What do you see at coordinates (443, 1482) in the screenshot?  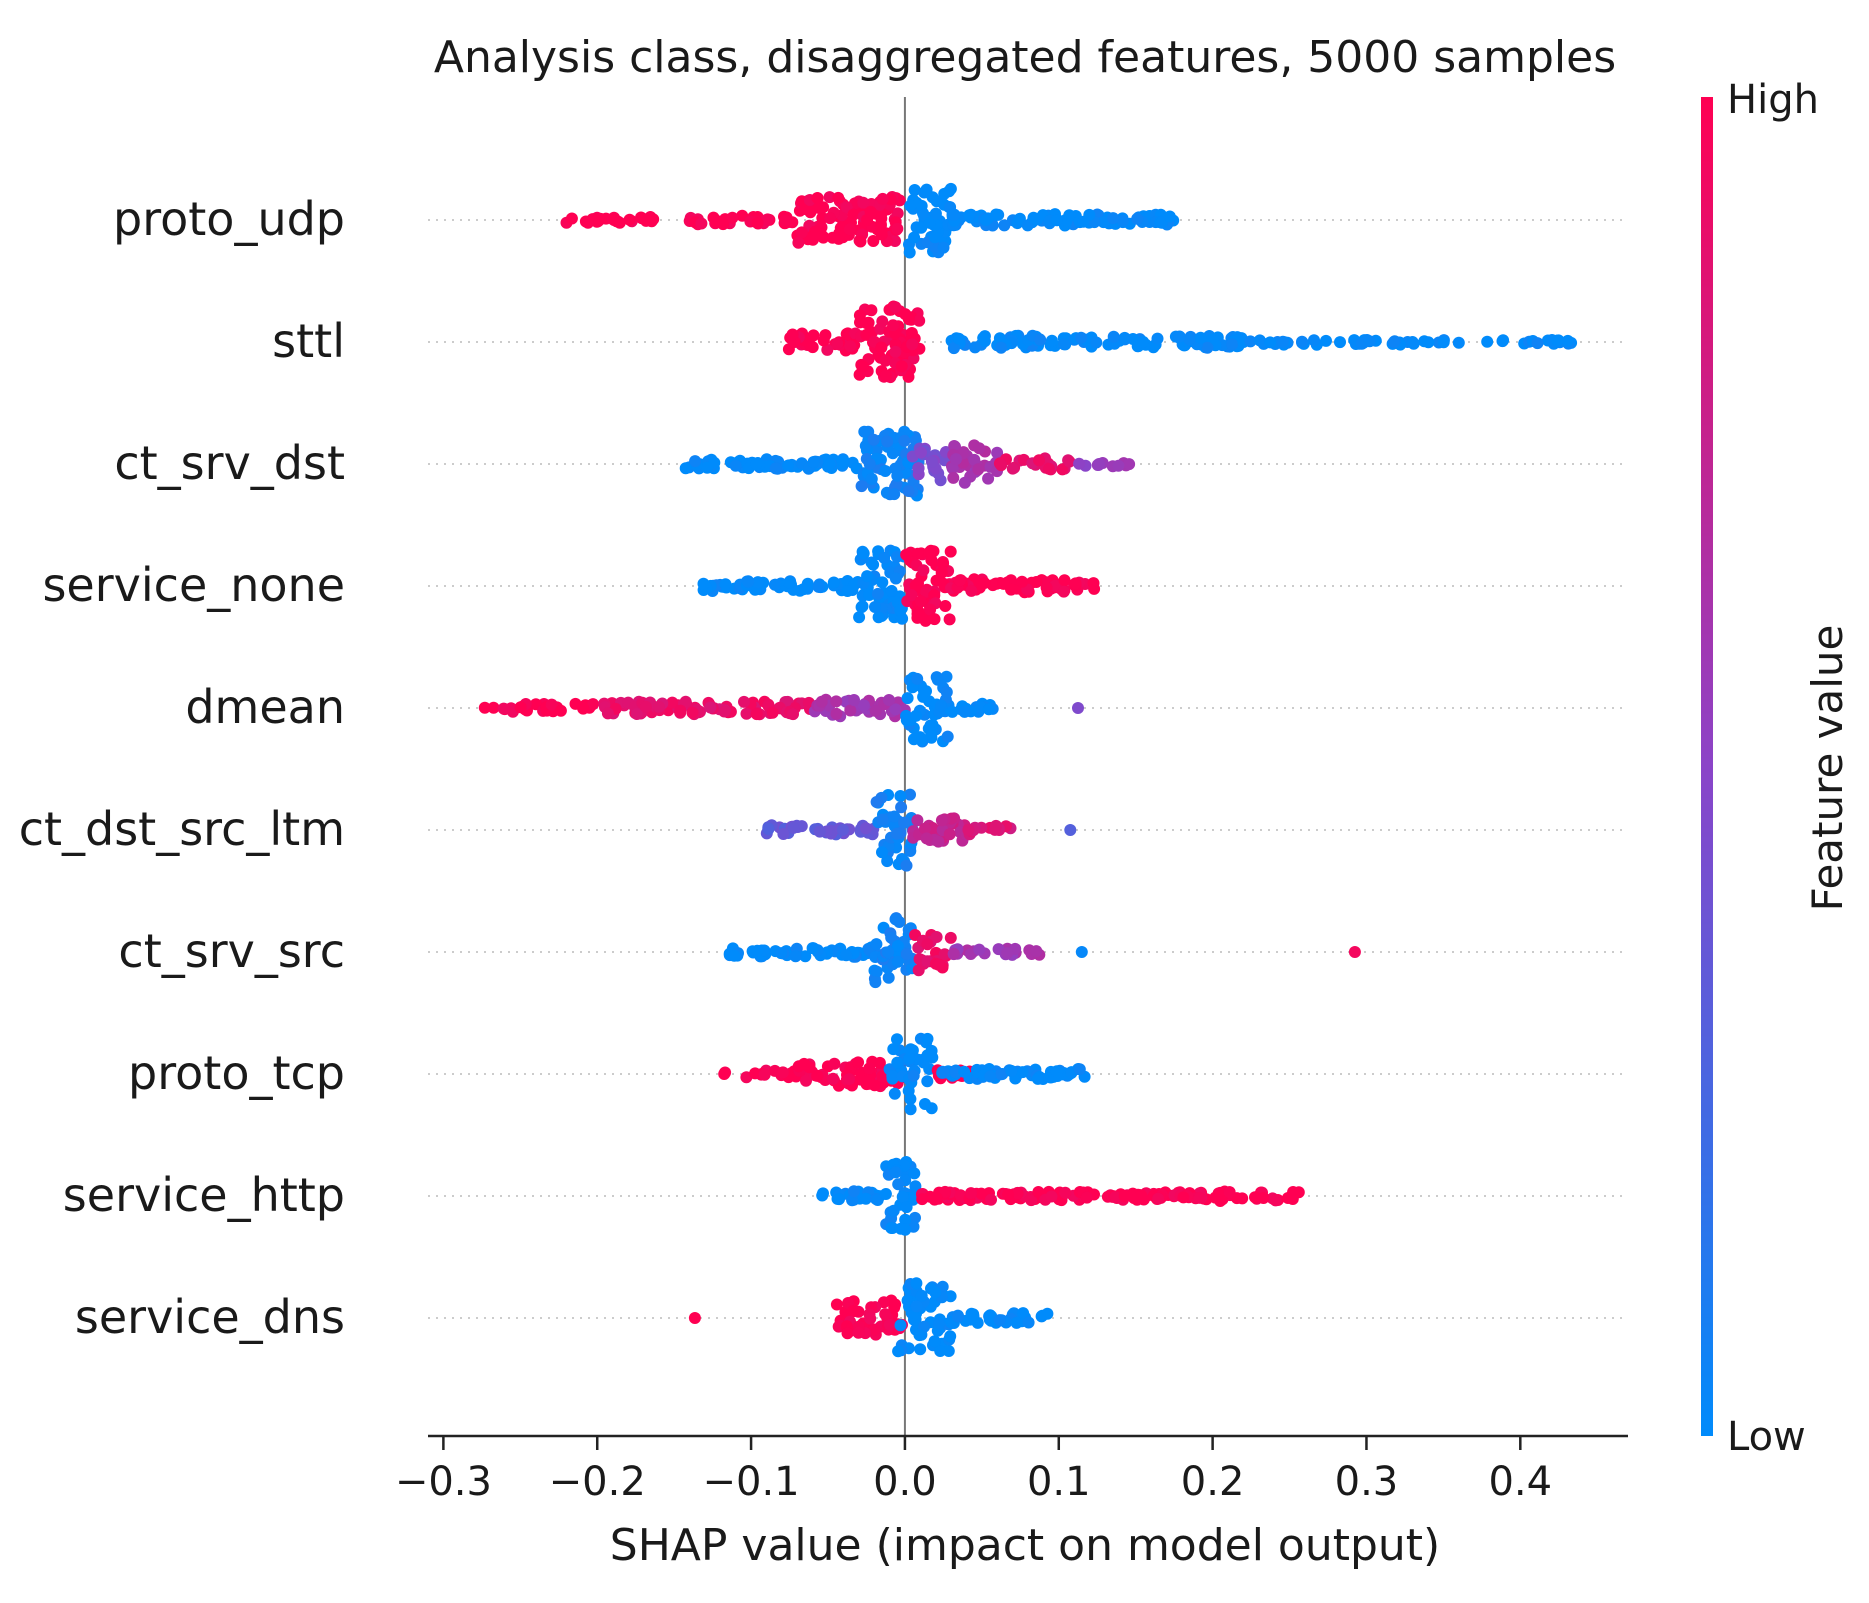 I see `x-tick-label: −0.3` at bounding box center [443, 1482].